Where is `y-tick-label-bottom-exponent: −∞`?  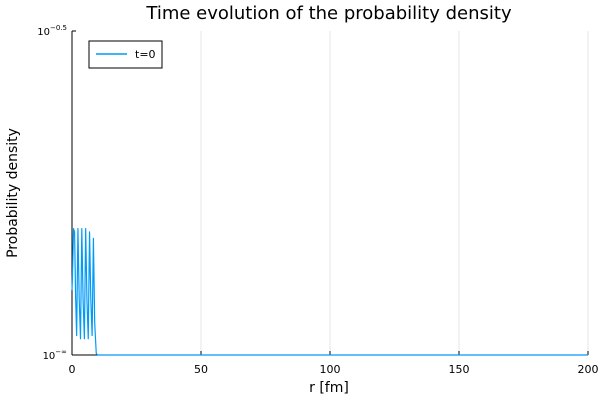
y-tick-label-bottom-exponent: −∞ is located at coordinates (61, 352).